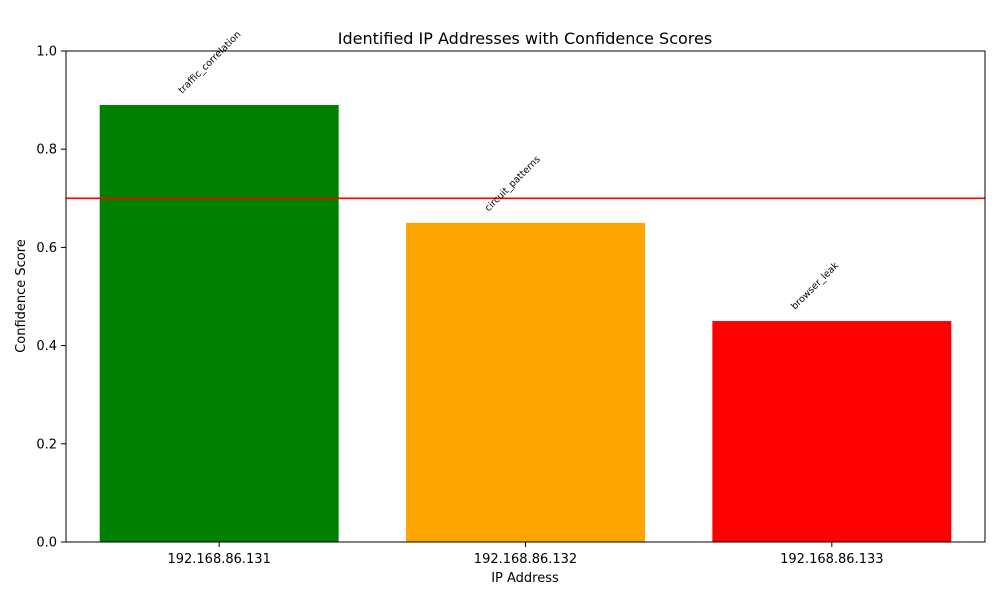 The width and height of the screenshot is (1000, 600). What do you see at coordinates (46, 248) in the screenshot?
I see `y-tick-label: 0.6` at bounding box center [46, 248].